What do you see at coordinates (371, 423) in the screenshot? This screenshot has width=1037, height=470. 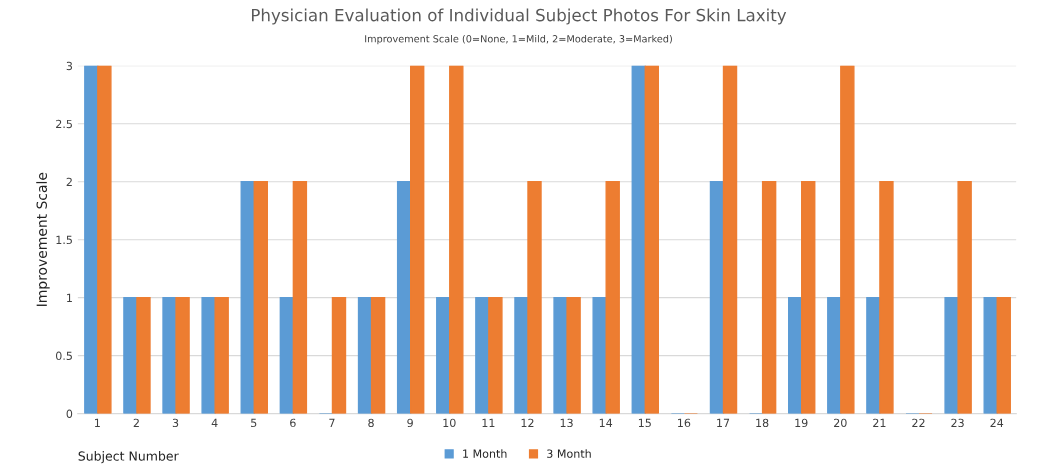 I see `x-tick-label: 8` at bounding box center [371, 423].